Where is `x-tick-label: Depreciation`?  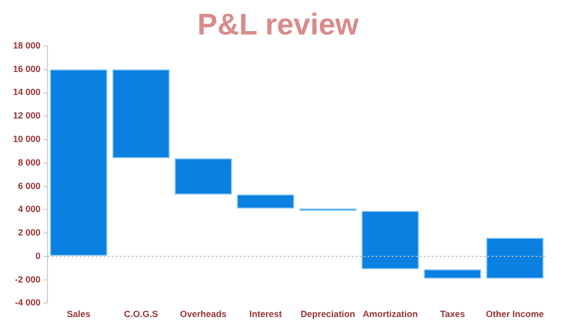 x-tick-label: Depreciation is located at coordinates (328, 314).